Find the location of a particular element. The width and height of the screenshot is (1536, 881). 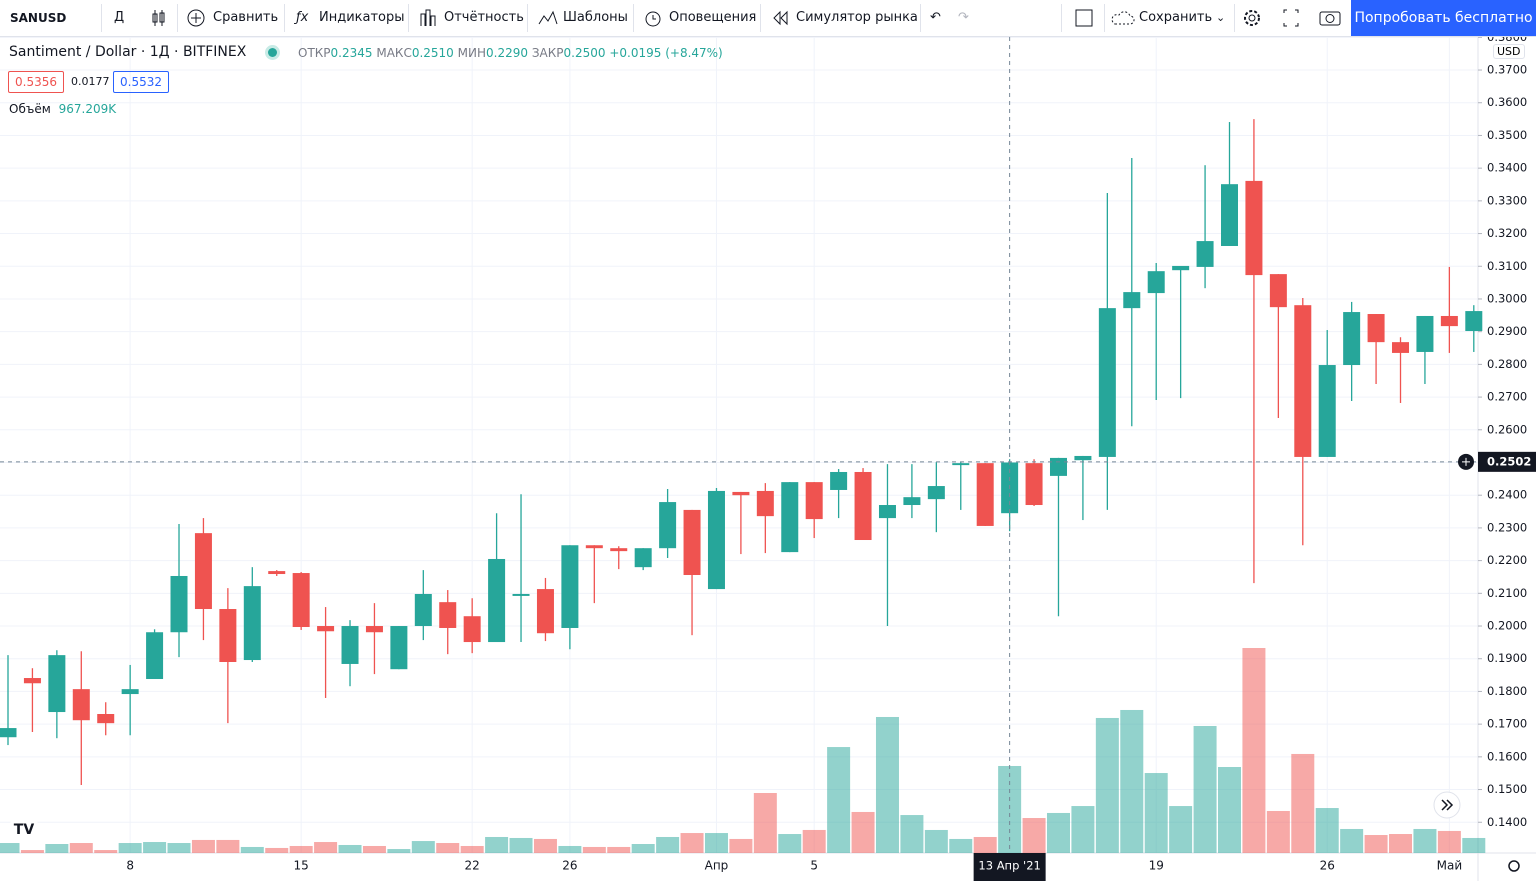

currency-selector: USD is located at coordinates (1509, 51).